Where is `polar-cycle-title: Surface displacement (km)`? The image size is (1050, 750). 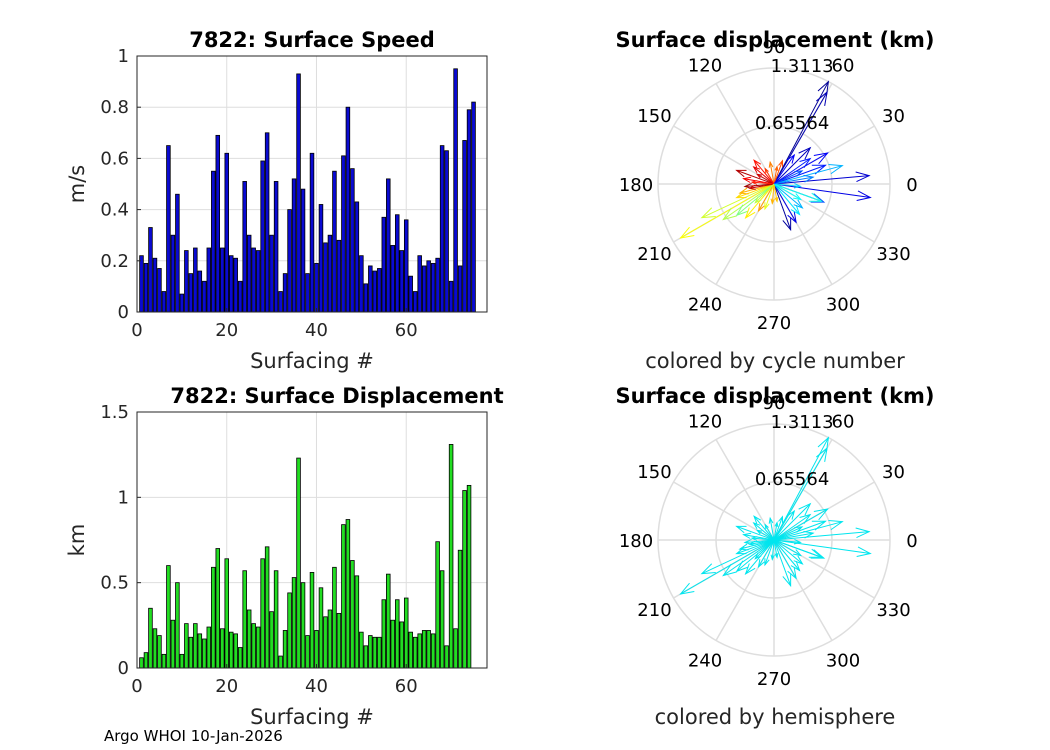 polar-cycle-title: Surface displacement (km) is located at coordinates (774, 40).